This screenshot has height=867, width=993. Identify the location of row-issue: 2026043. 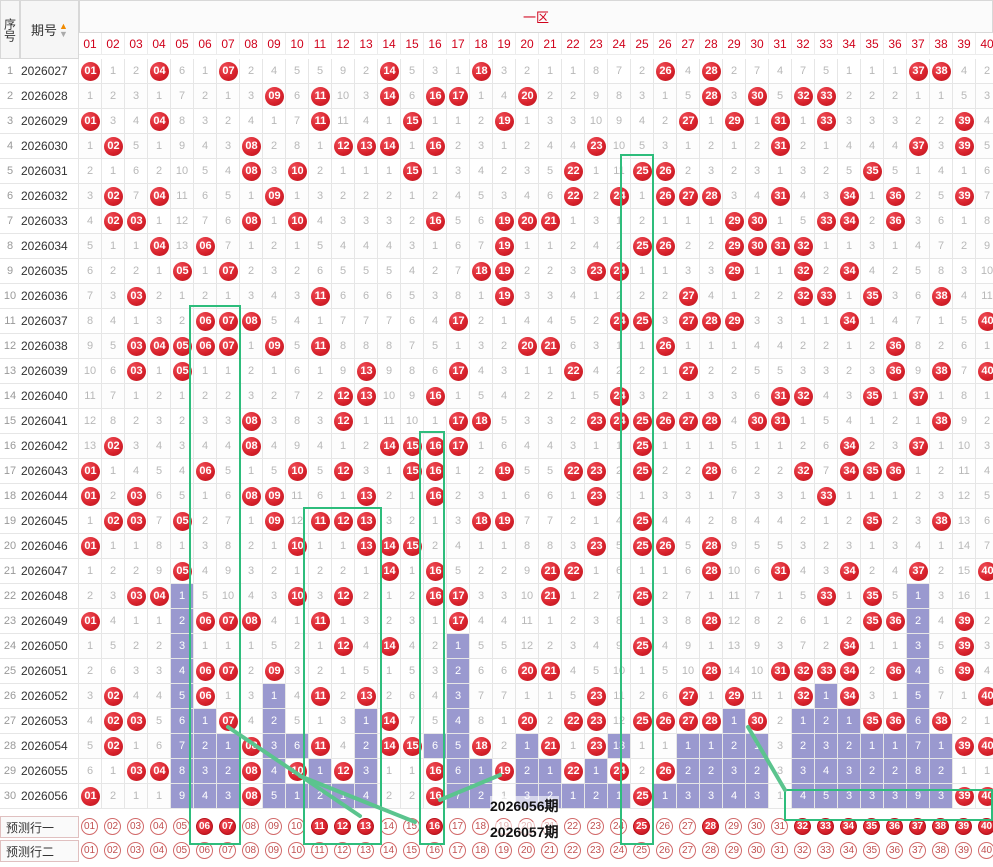
(49, 471).